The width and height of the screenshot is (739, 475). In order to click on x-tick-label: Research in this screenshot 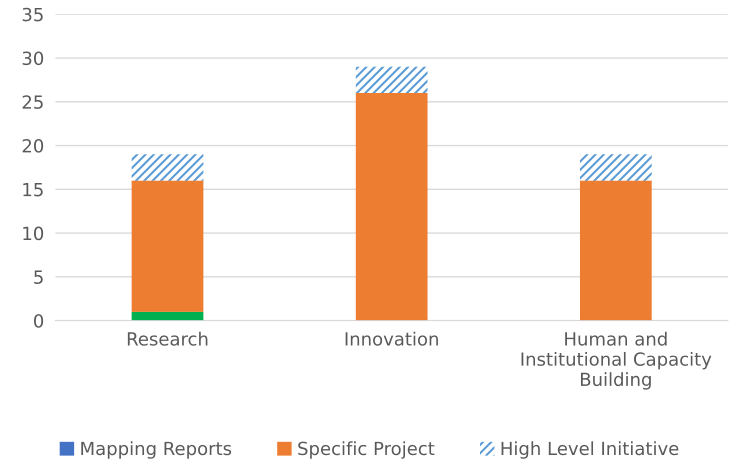, I will do `click(168, 339)`.